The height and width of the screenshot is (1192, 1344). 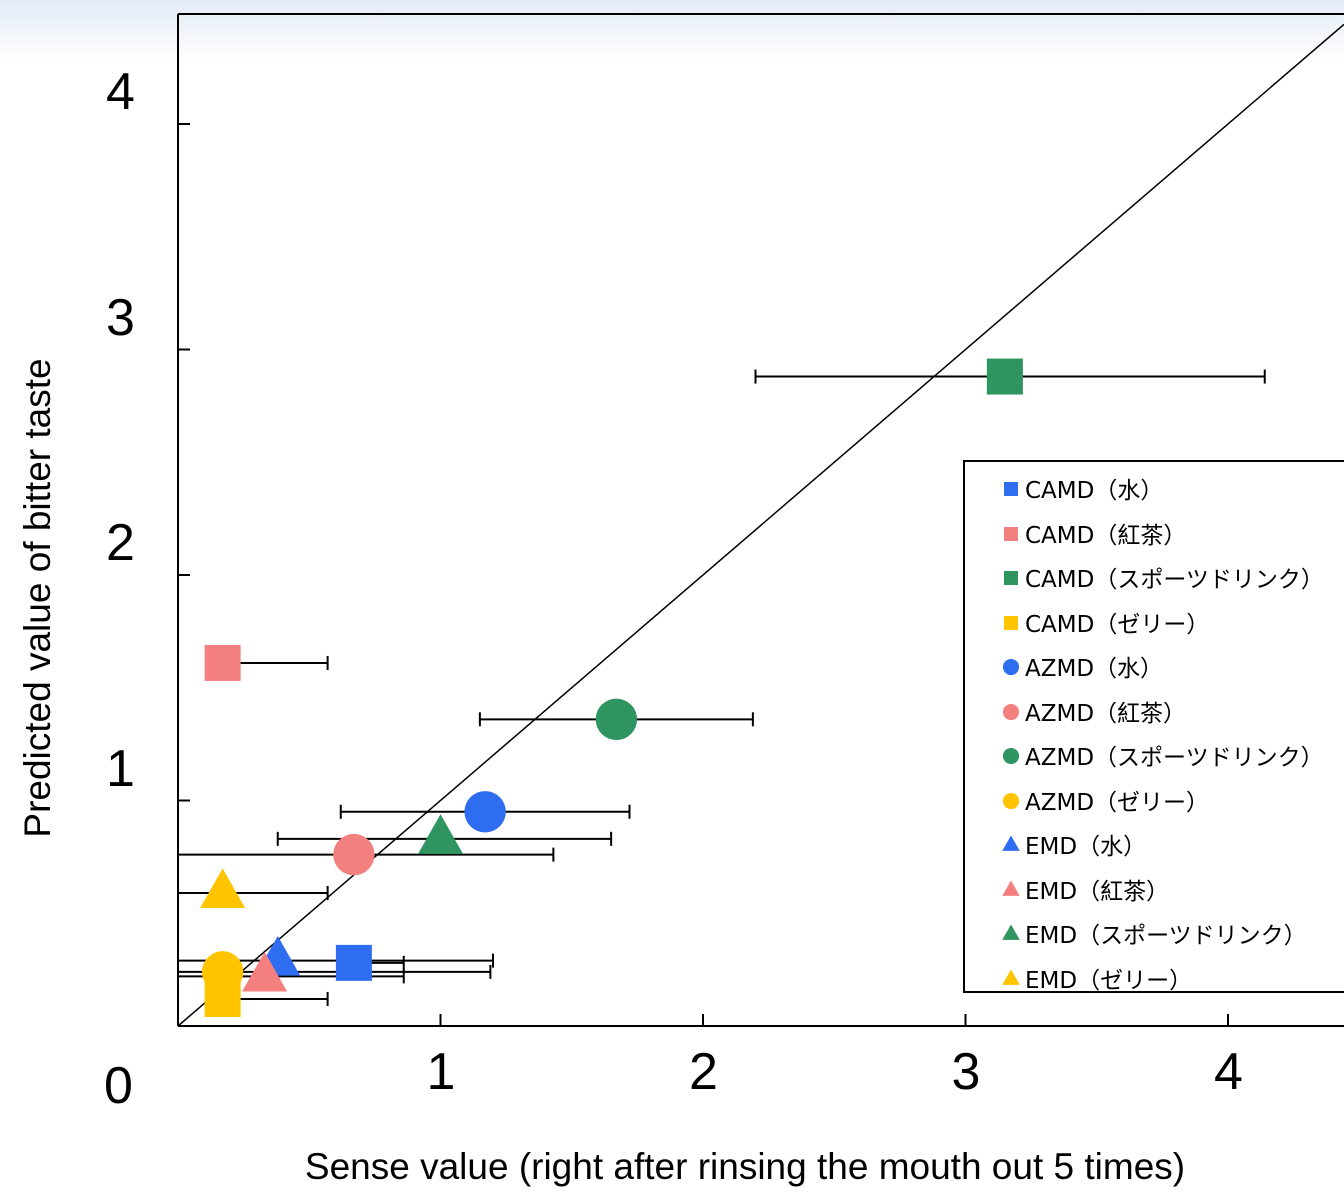 What do you see at coordinates (1106, 535) in the screenshot?
I see `legend-label: CAMD（紅茶）` at bounding box center [1106, 535].